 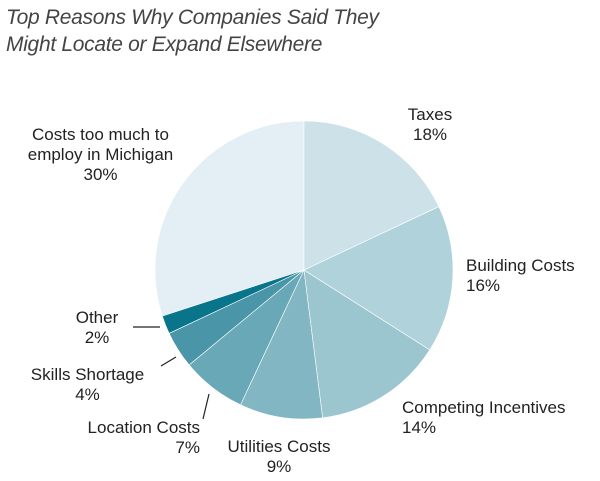 I want to click on pie-slice-utilities-costs, so click(x=282, y=344).